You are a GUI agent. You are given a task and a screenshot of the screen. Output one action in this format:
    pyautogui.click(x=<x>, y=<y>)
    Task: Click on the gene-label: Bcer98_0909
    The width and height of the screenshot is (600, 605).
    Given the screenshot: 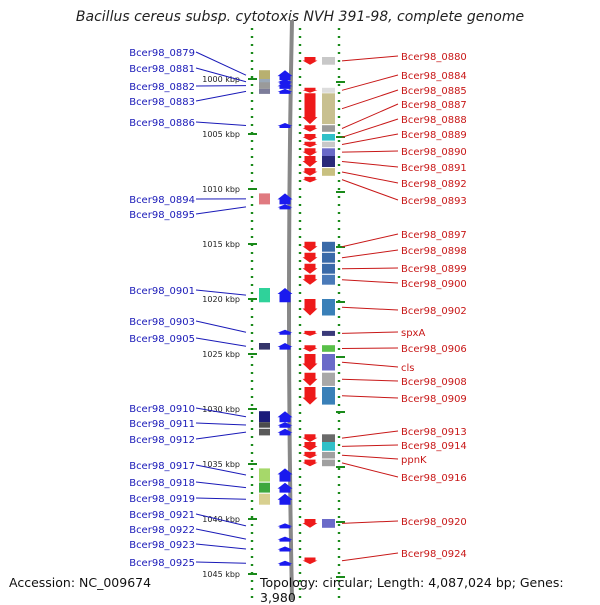 What is the action you would take?
    pyautogui.click(x=434, y=399)
    